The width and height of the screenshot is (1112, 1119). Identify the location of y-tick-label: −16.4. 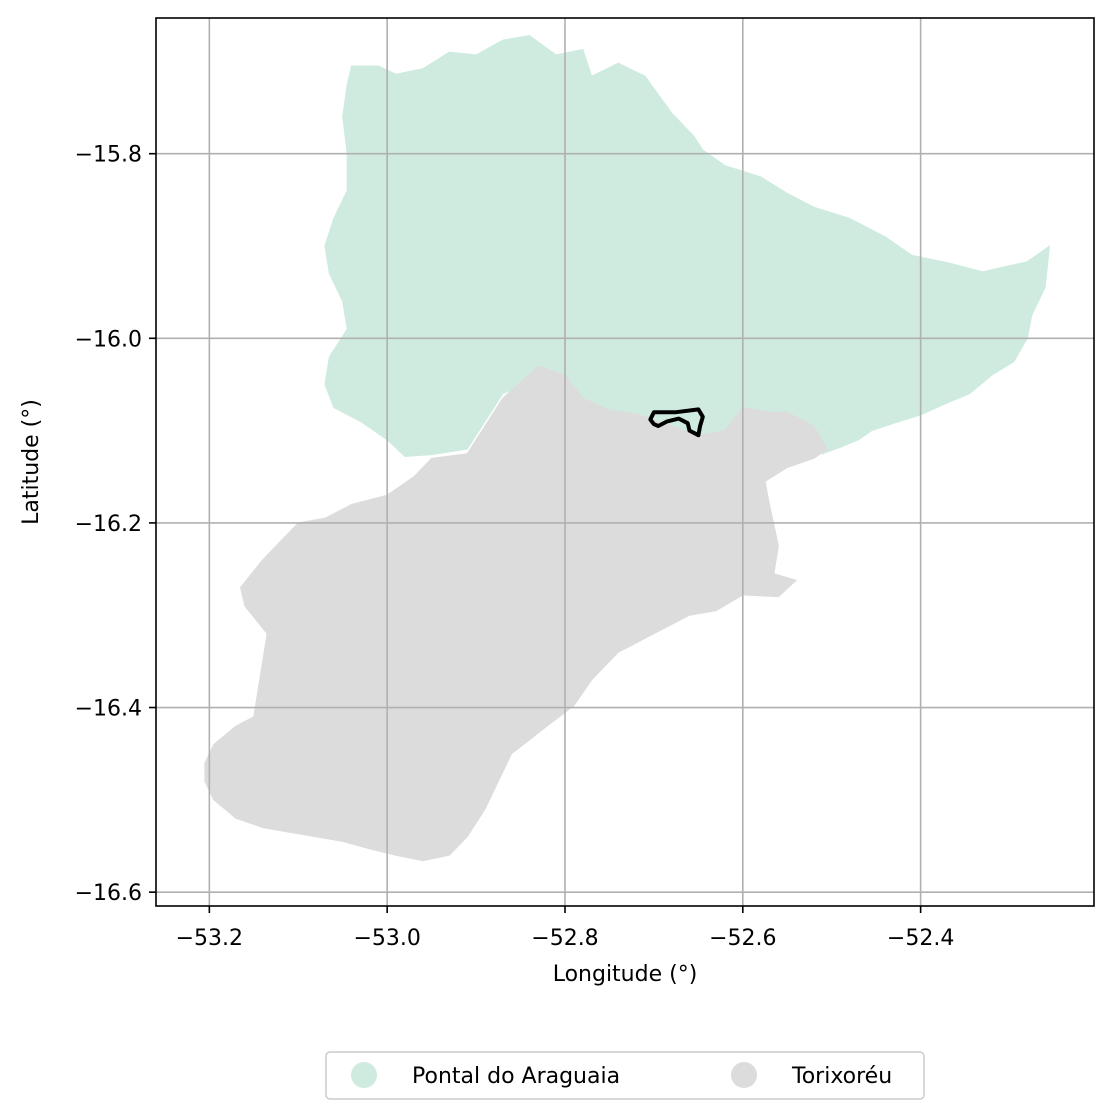
(108, 709).